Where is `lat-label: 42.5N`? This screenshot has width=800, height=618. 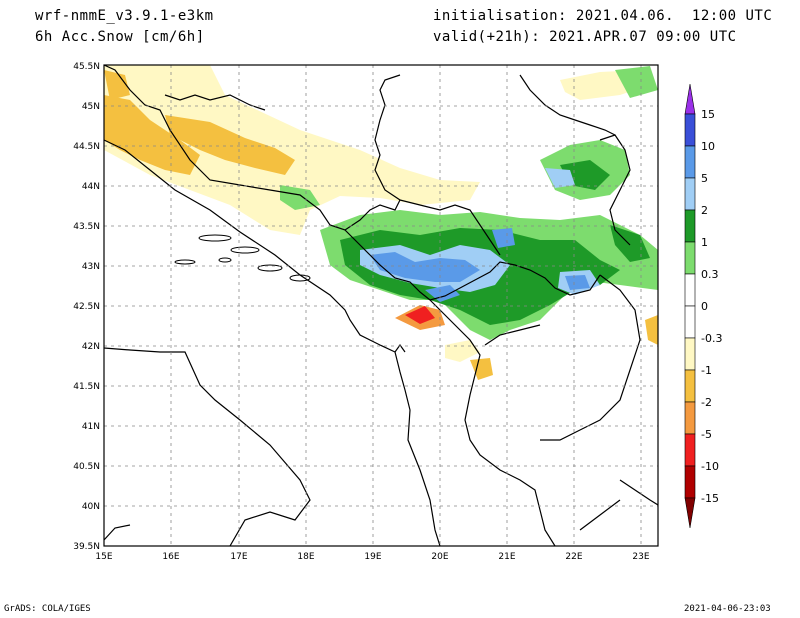
lat-label: 42.5N is located at coordinates (86, 307).